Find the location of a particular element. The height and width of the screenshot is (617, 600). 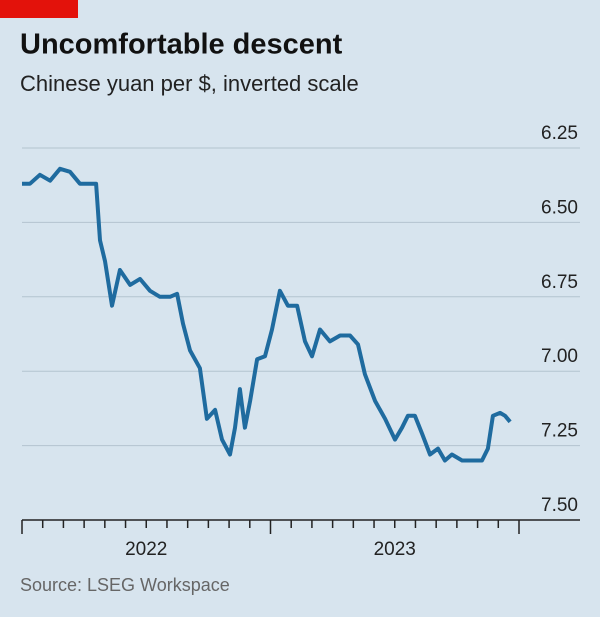

chart-title: Uncomfortable descent is located at coordinates (181, 45).